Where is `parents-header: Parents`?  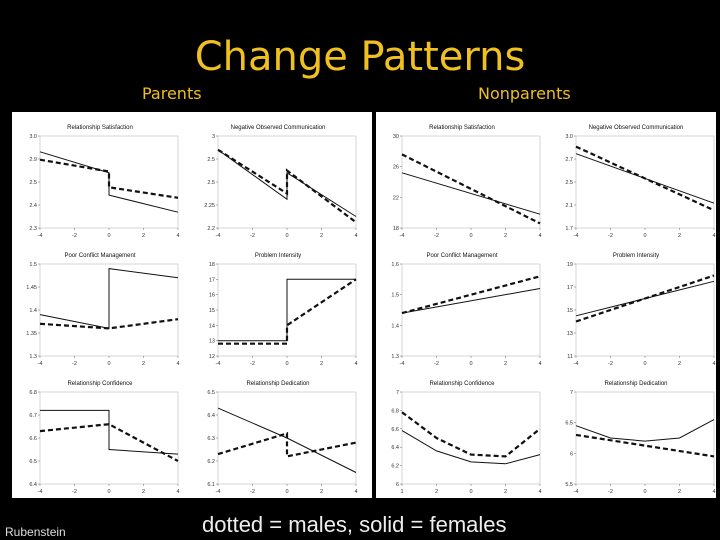
parents-header: Parents is located at coordinates (172, 93).